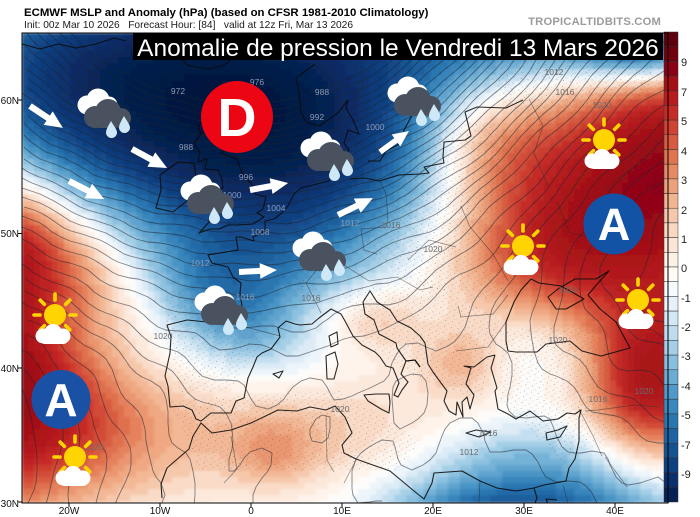  I want to click on svg-text: 2, so click(684, 211).